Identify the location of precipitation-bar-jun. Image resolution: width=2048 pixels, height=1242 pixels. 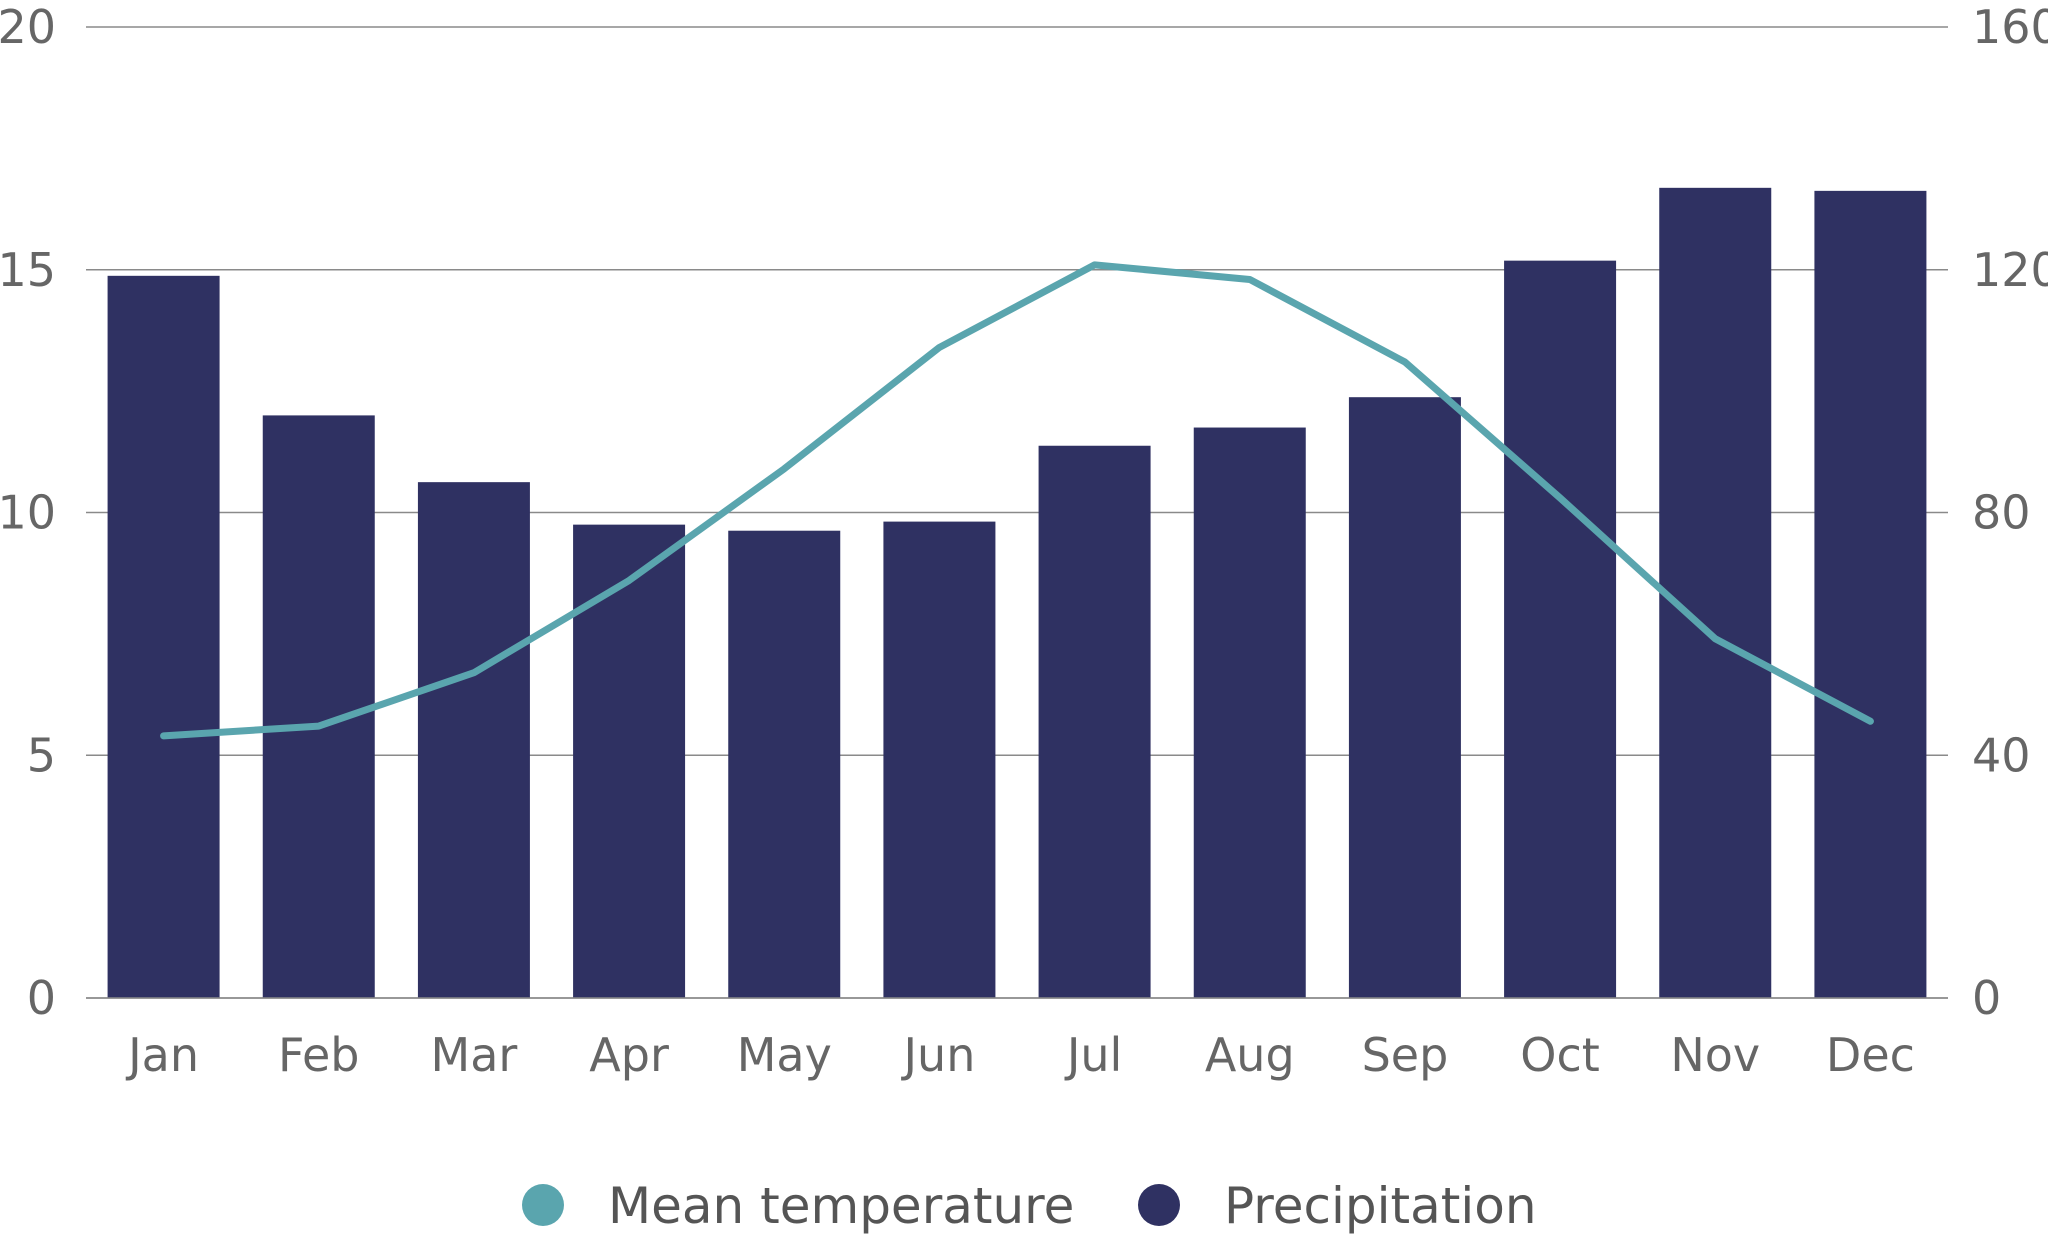
(939, 759).